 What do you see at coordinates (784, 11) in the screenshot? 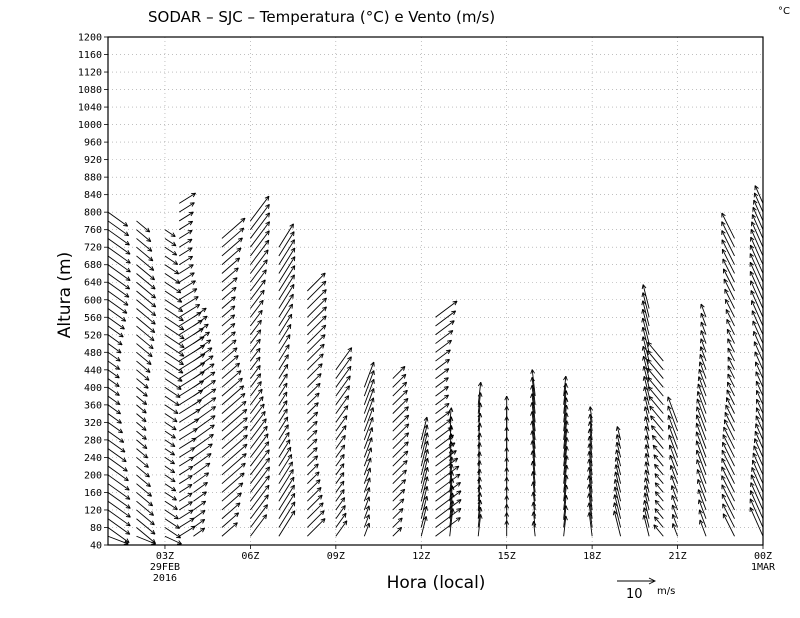
I see `corner-unit-label: °C` at bounding box center [784, 11].